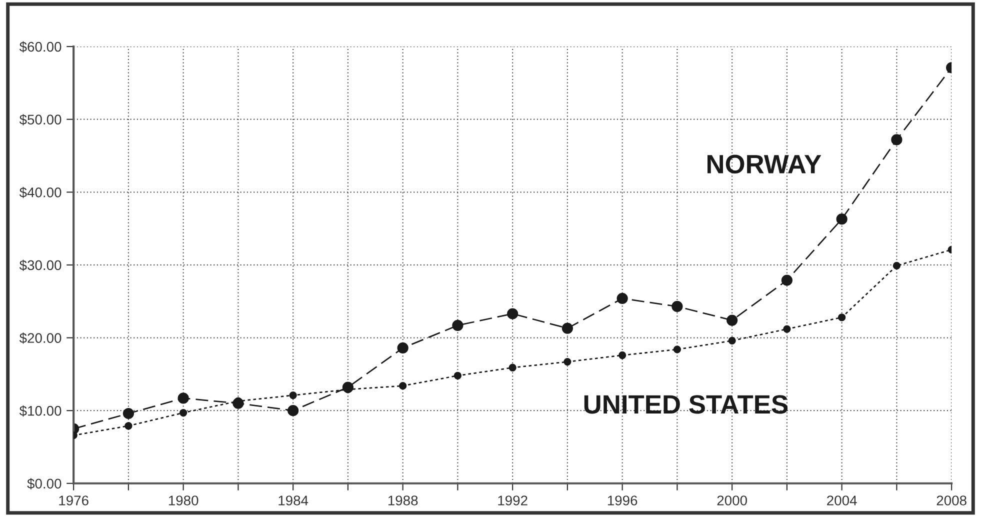  I want to click on x-tick-label: 1976, so click(73, 501).